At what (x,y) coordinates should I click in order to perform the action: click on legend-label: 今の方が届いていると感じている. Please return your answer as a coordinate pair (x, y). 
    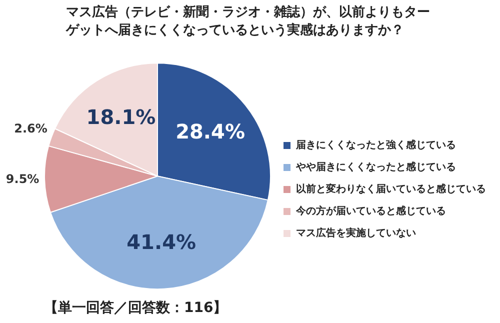
    Looking at the image, I should click on (370, 211).